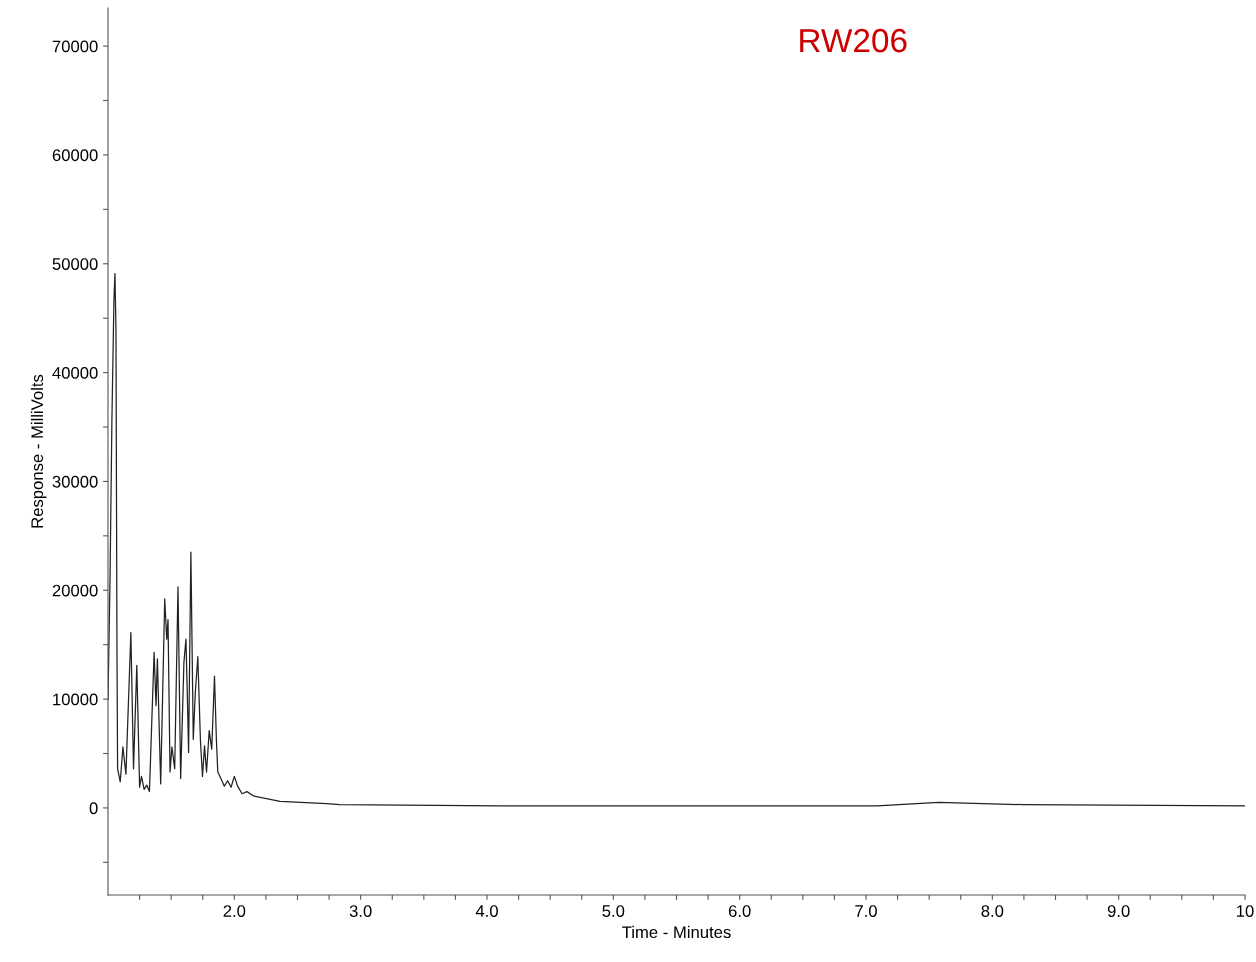 The width and height of the screenshot is (1256, 962). I want to click on y-tick-label: 20000, so click(75, 590).